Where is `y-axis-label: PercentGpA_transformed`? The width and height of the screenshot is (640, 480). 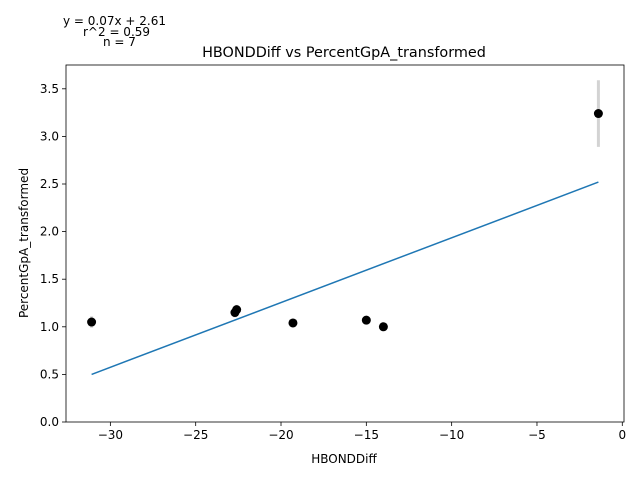
y-axis-label: PercentGpA_transformed is located at coordinates (24, 243).